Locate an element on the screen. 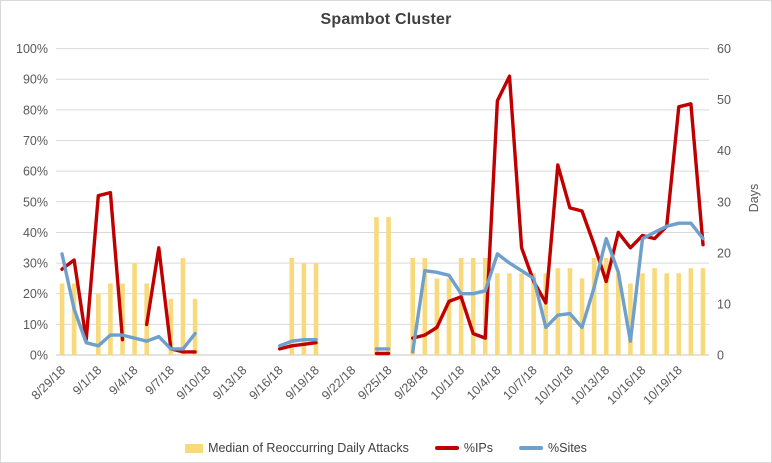 The image size is (772, 463). svg-text: 9/13/18 is located at coordinates (229, 382).